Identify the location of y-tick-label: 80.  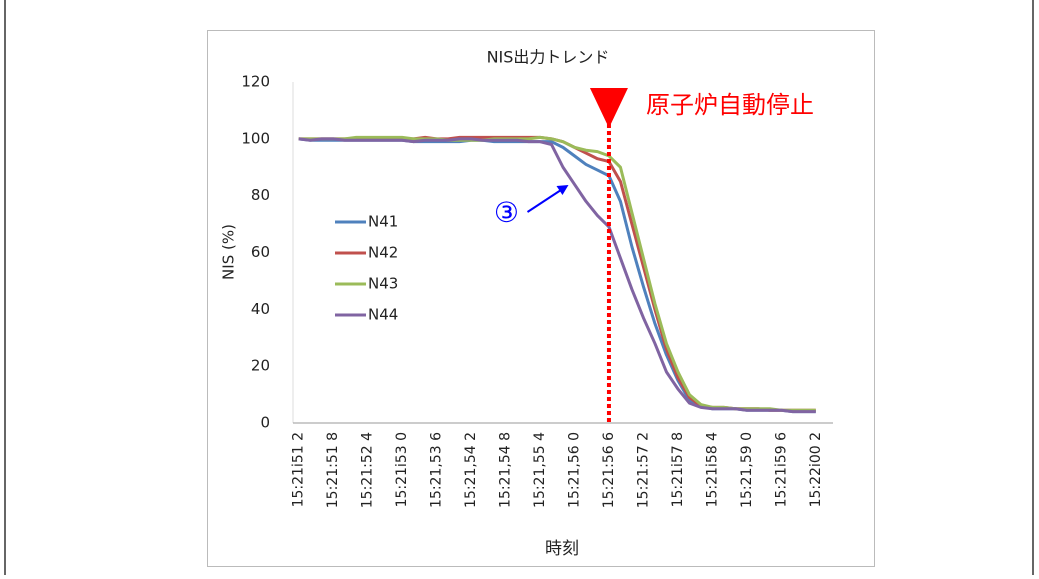
(260, 195).